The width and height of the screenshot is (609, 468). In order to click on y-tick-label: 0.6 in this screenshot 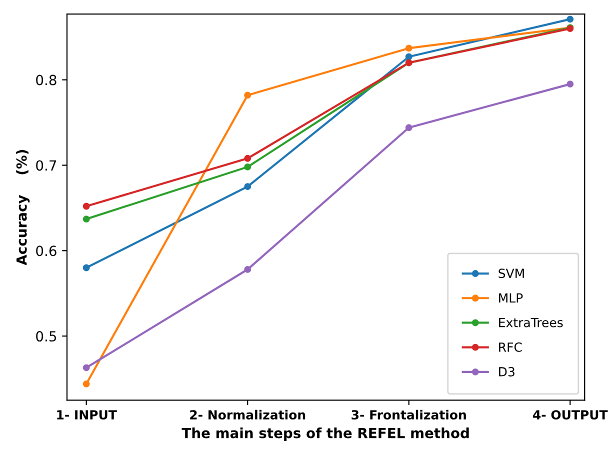, I will do `click(46, 251)`.